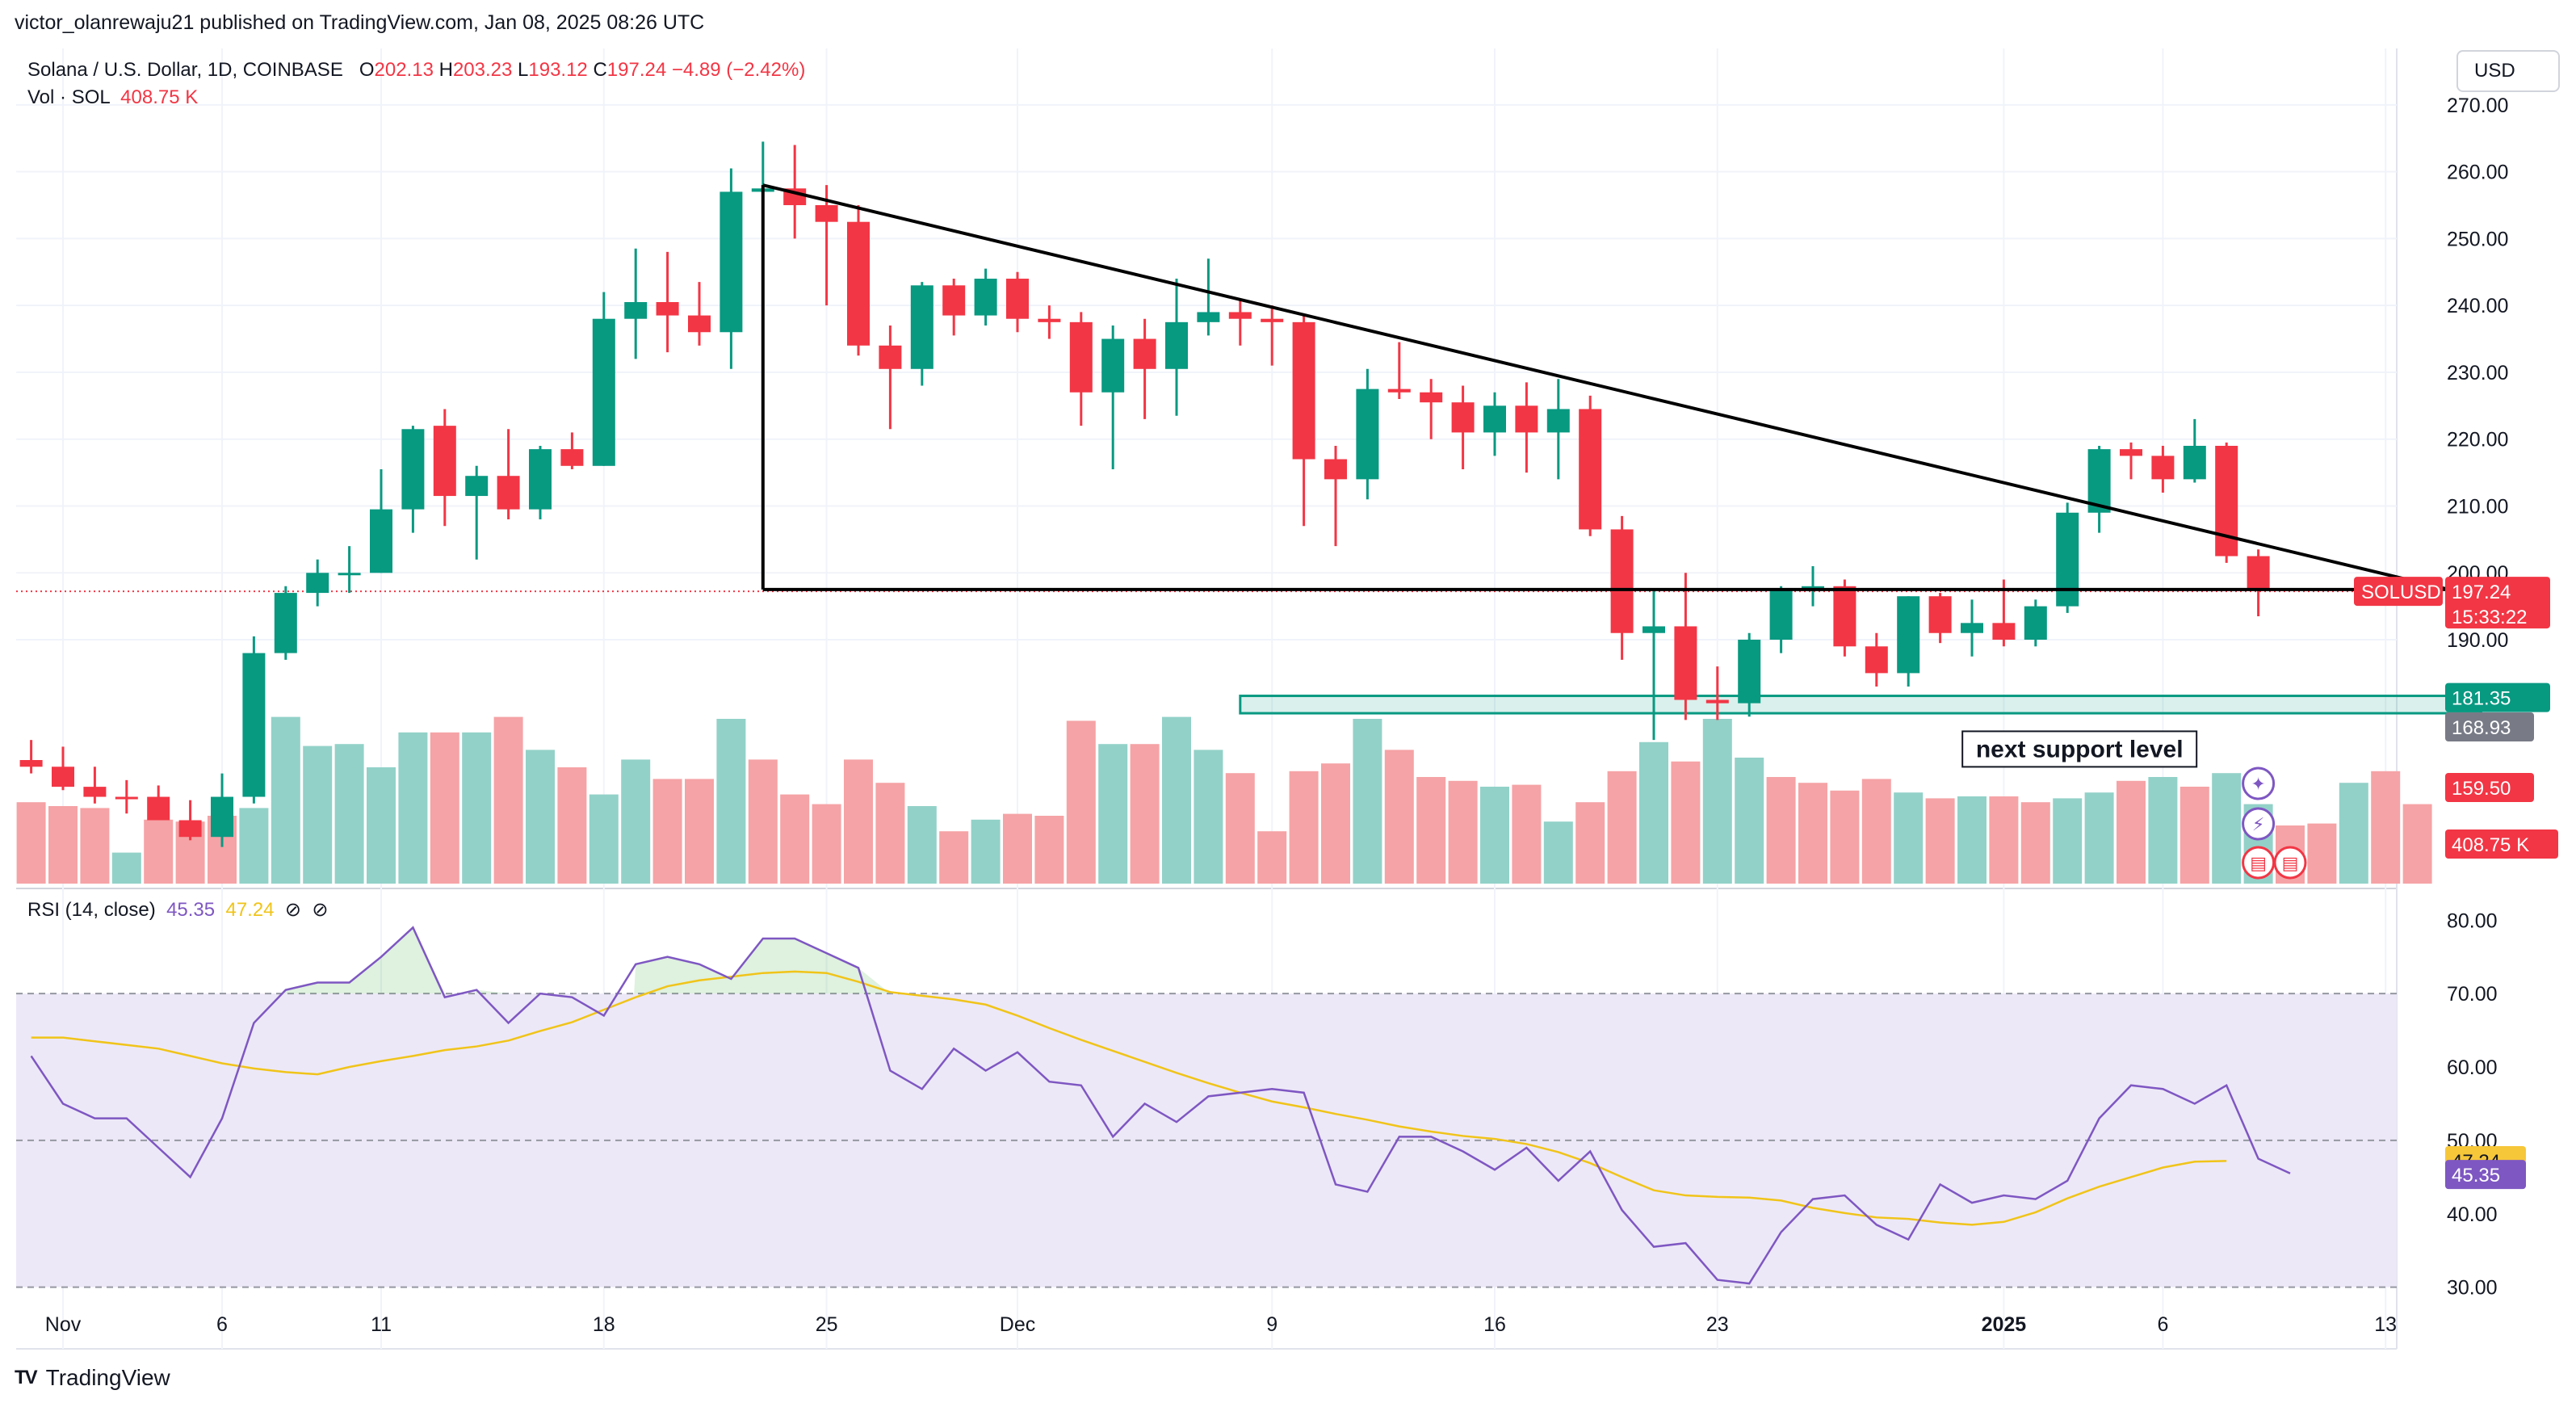 Image resolution: width=2576 pixels, height=1407 pixels. I want to click on volume-label: Vol · SOL, so click(68, 97).